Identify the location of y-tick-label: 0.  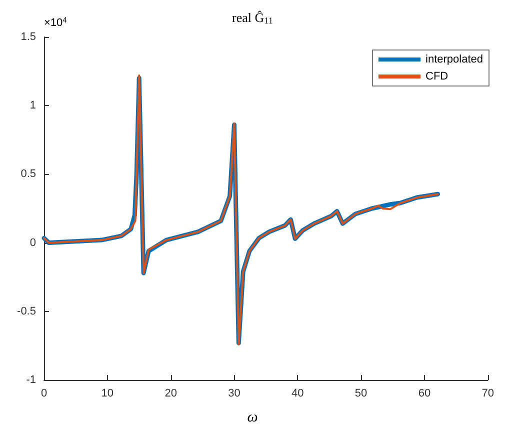
(33, 242).